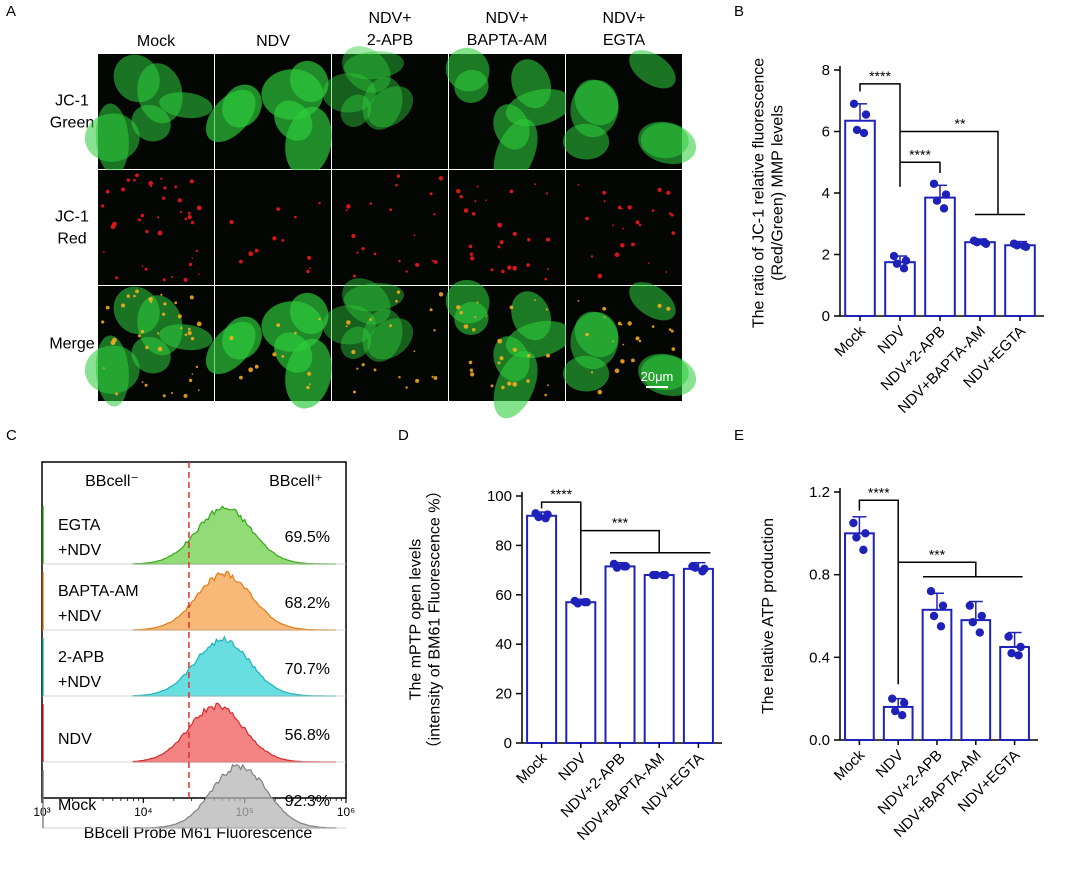  I want to click on series-label: EGTA +NDV, so click(79, 538).